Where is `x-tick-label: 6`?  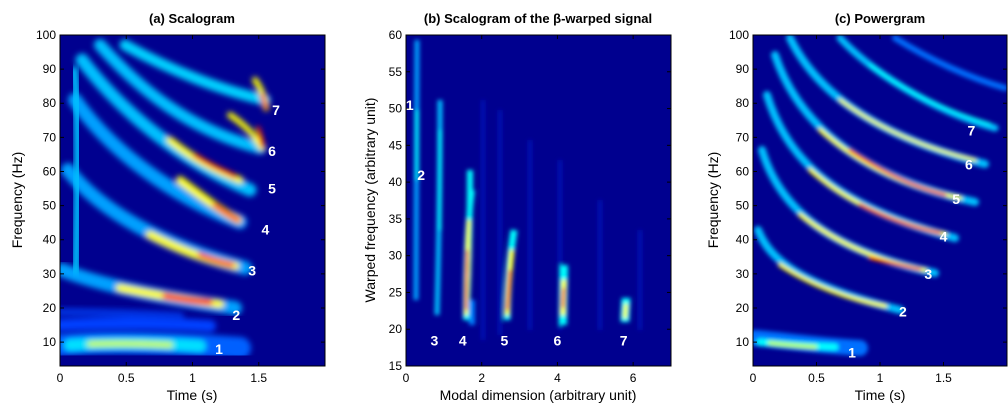 x-tick-label: 6 is located at coordinates (633, 378).